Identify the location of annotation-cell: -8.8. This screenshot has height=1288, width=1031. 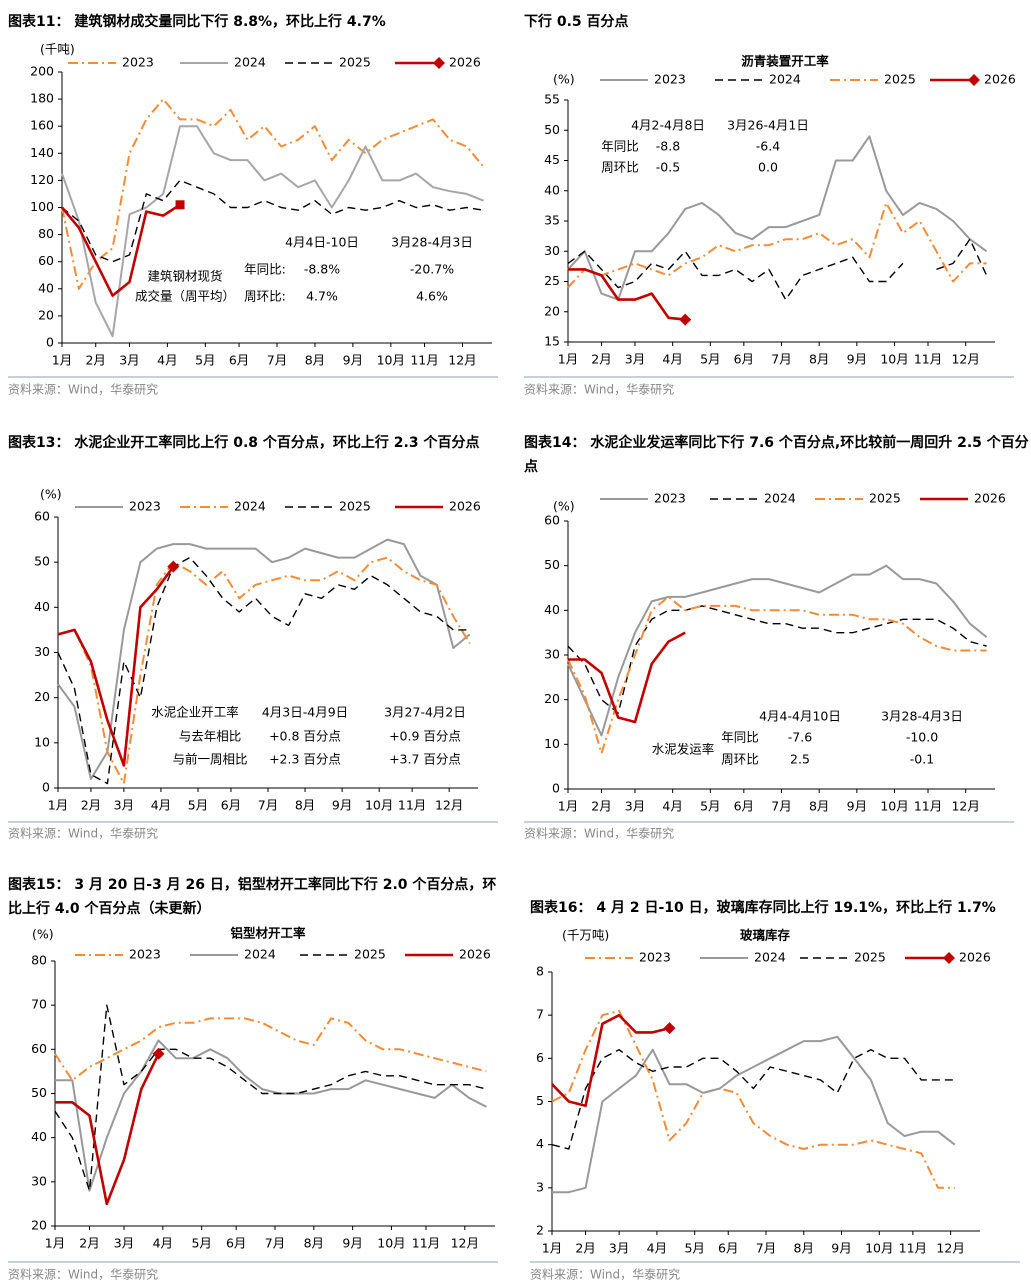
(668, 146).